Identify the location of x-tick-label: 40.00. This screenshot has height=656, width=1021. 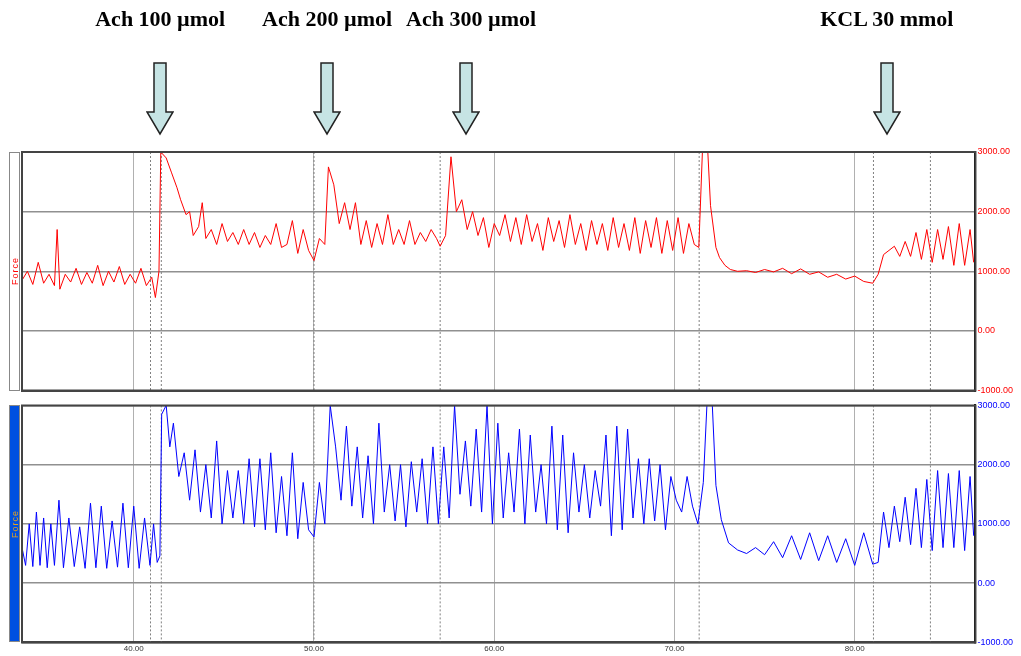
(134, 649).